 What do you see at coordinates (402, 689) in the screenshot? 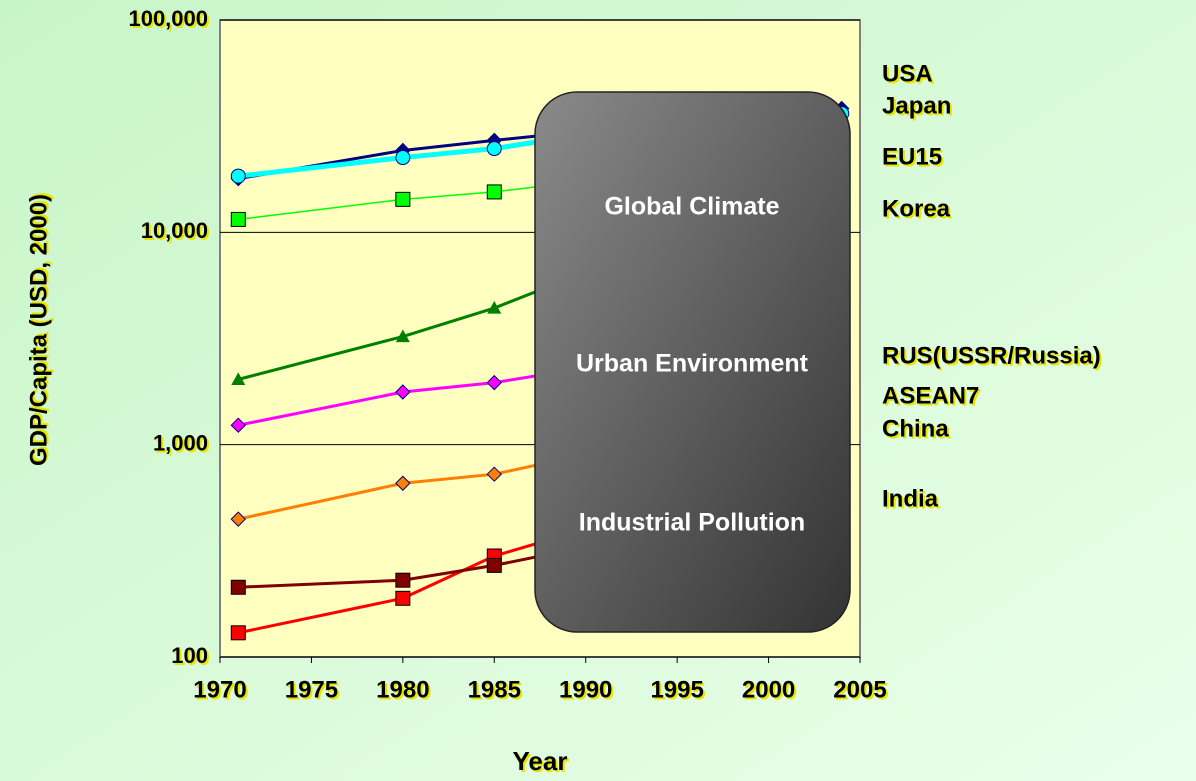
I see `x-tick-label: 1980` at bounding box center [402, 689].